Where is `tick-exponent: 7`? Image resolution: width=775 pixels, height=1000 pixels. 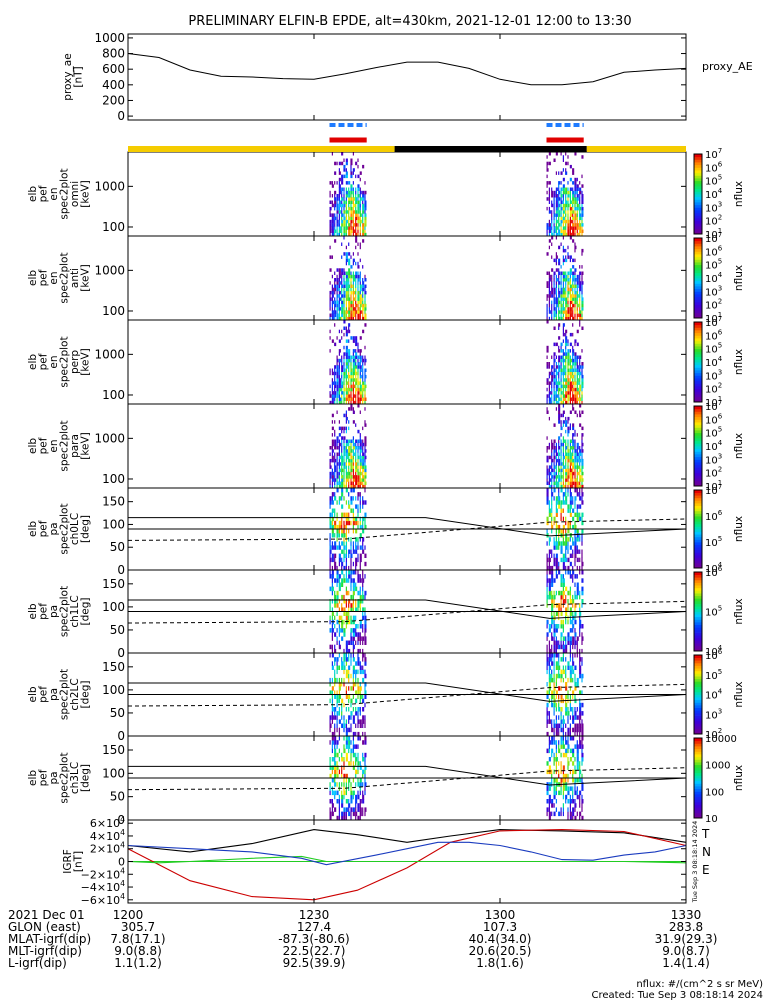 tick-exponent: 7 is located at coordinates (720, 235).